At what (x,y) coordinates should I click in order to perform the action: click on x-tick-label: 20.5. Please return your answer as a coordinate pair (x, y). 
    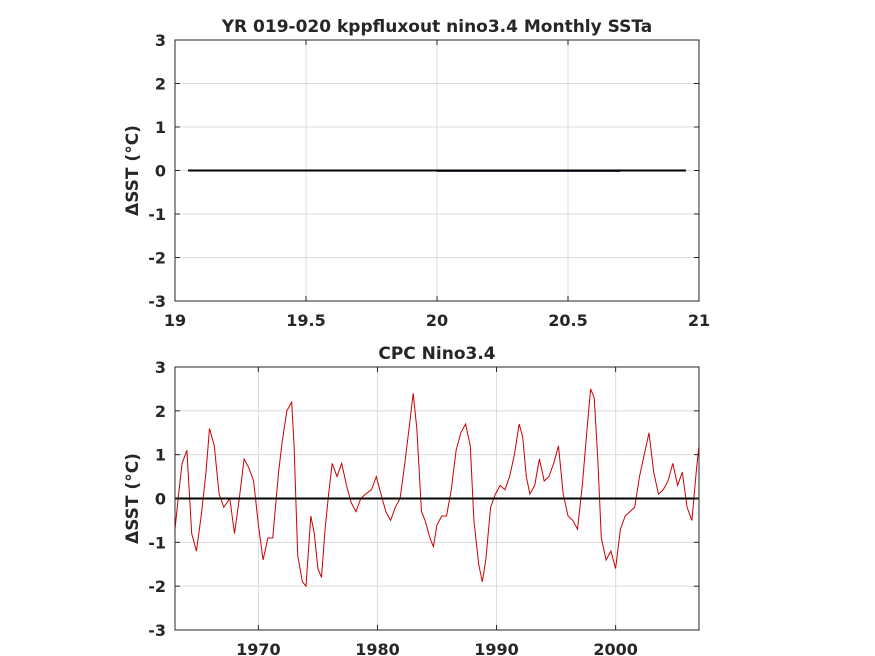
    Looking at the image, I should click on (567, 320).